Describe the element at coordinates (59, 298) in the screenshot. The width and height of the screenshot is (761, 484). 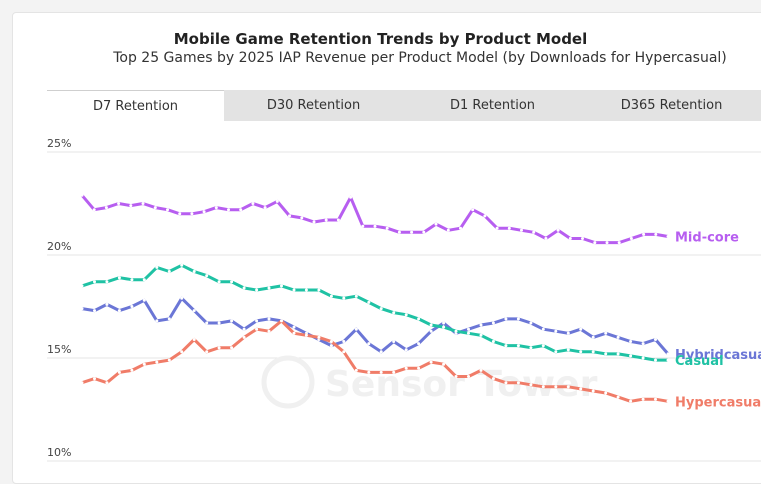
I see `y-axis-ticks: 10% 15% 20% 25%` at that location.